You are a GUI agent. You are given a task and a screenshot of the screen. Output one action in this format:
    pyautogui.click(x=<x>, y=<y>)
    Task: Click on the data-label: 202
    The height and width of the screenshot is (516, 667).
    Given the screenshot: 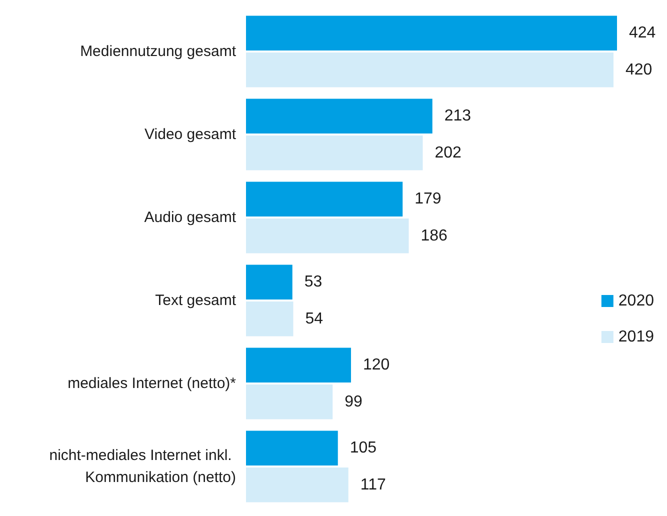 What is the action you would take?
    pyautogui.click(x=448, y=153)
    